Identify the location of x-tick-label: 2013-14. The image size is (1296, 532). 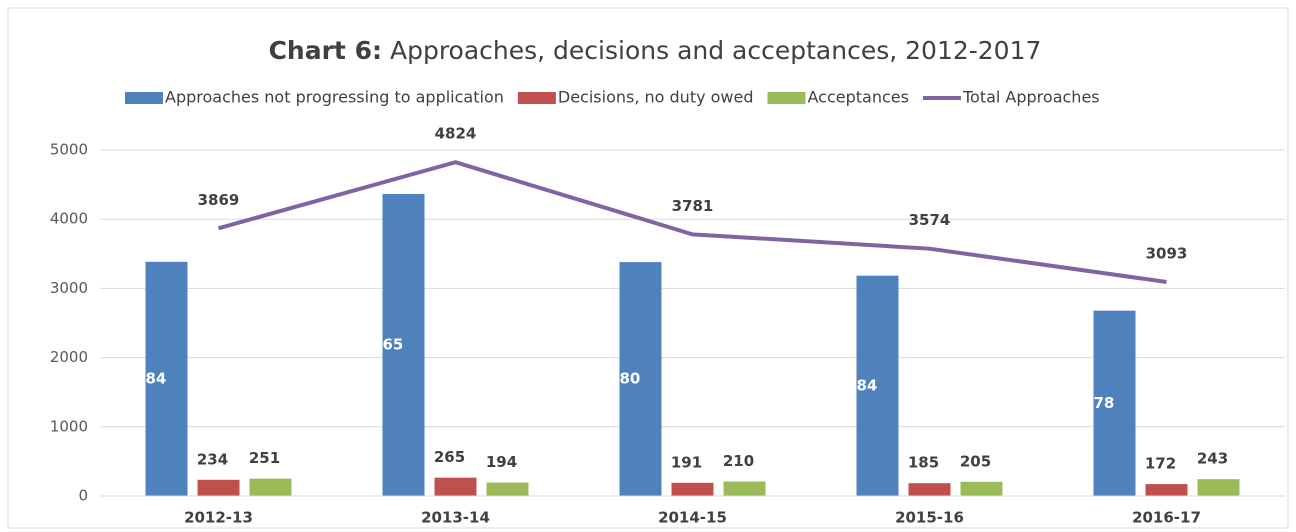
(455, 518).